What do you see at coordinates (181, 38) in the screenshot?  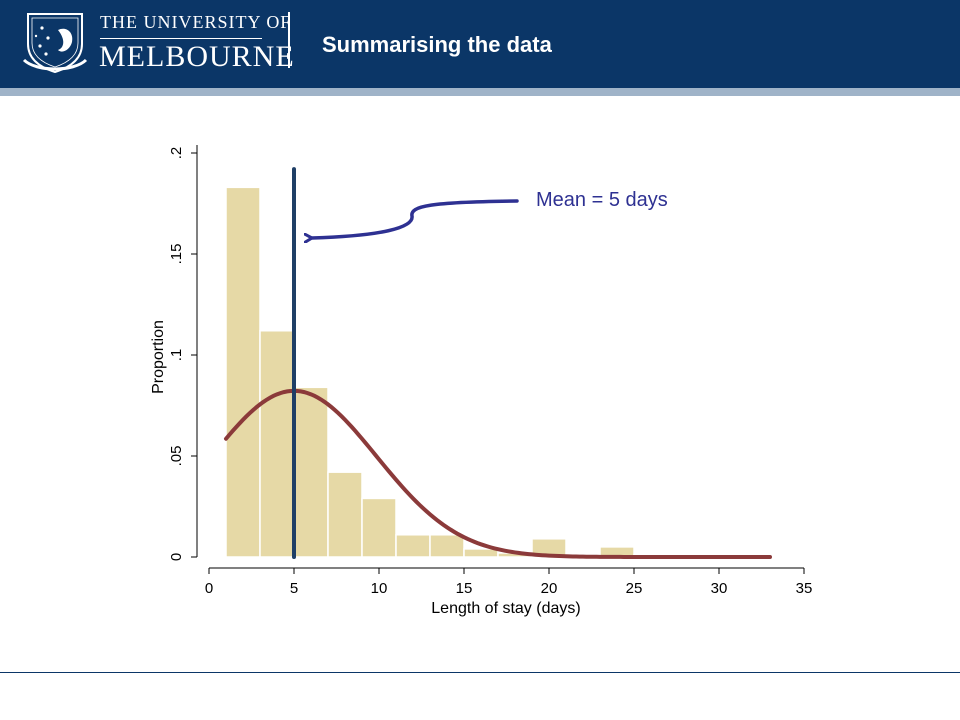 I see `university-name-rule` at bounding box center [181, 38].